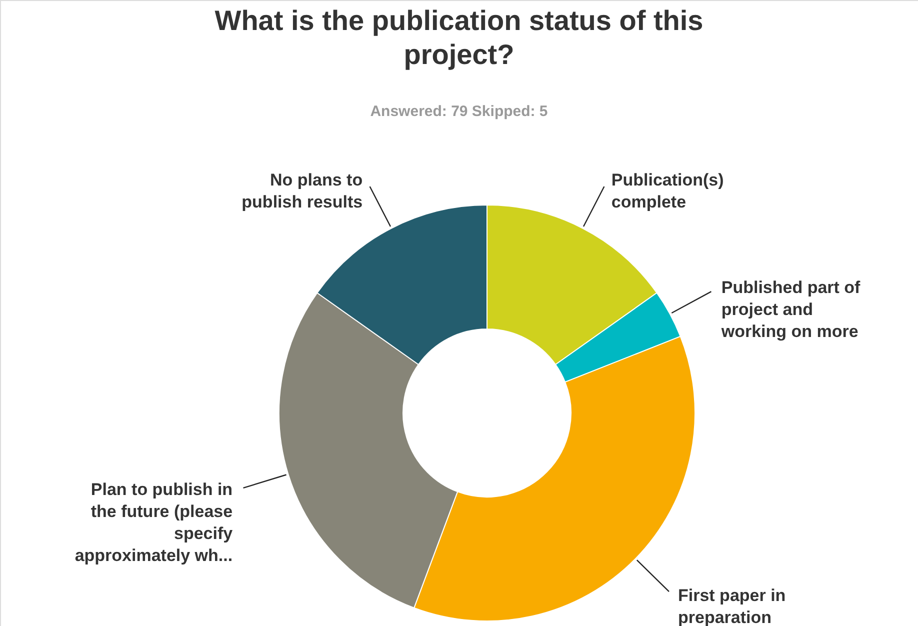 Image resolution: width=918 pixels, height=626 pixels. I want to click on slice-label: Published part of project and working on more, so click(790, 310).